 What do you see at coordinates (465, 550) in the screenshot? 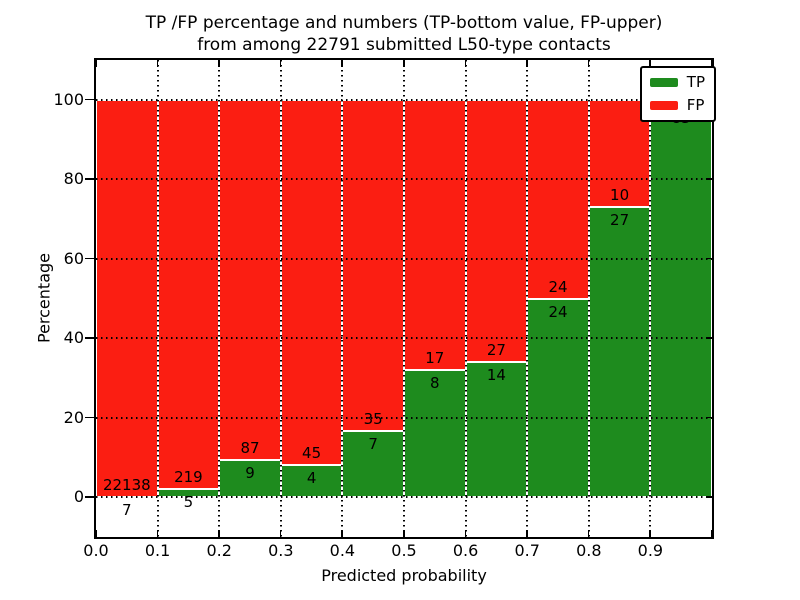
I see `x-tick-label: 0.6` at bounding box center [465, 550].